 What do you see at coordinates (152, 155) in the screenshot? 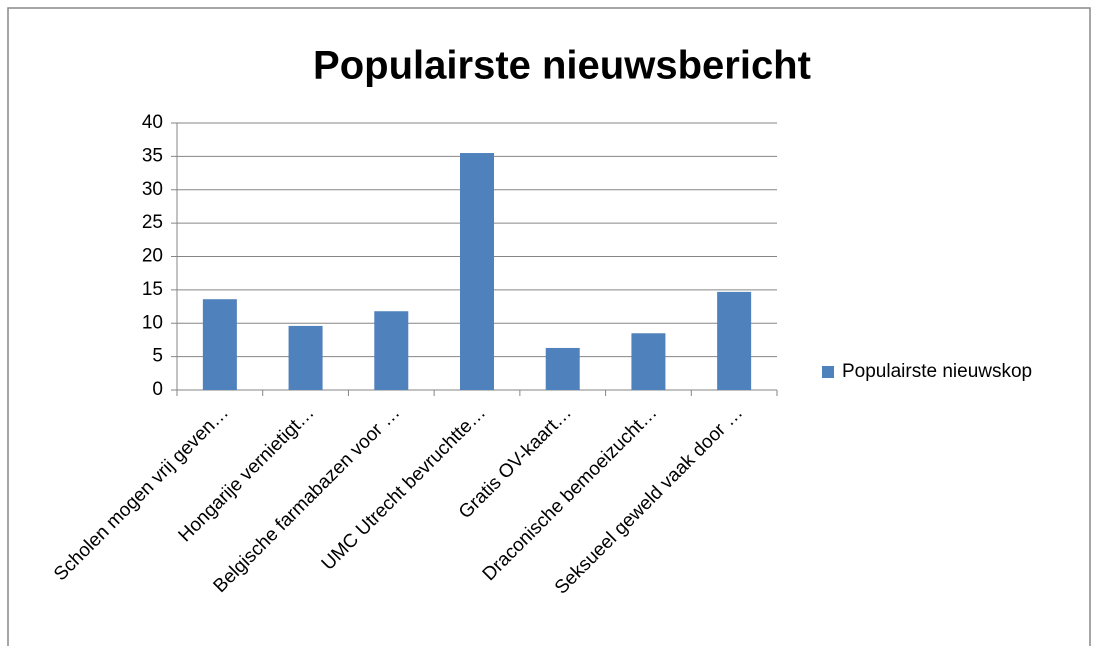
I see `y-tick-label: 35` at bounding box center [152, 155].